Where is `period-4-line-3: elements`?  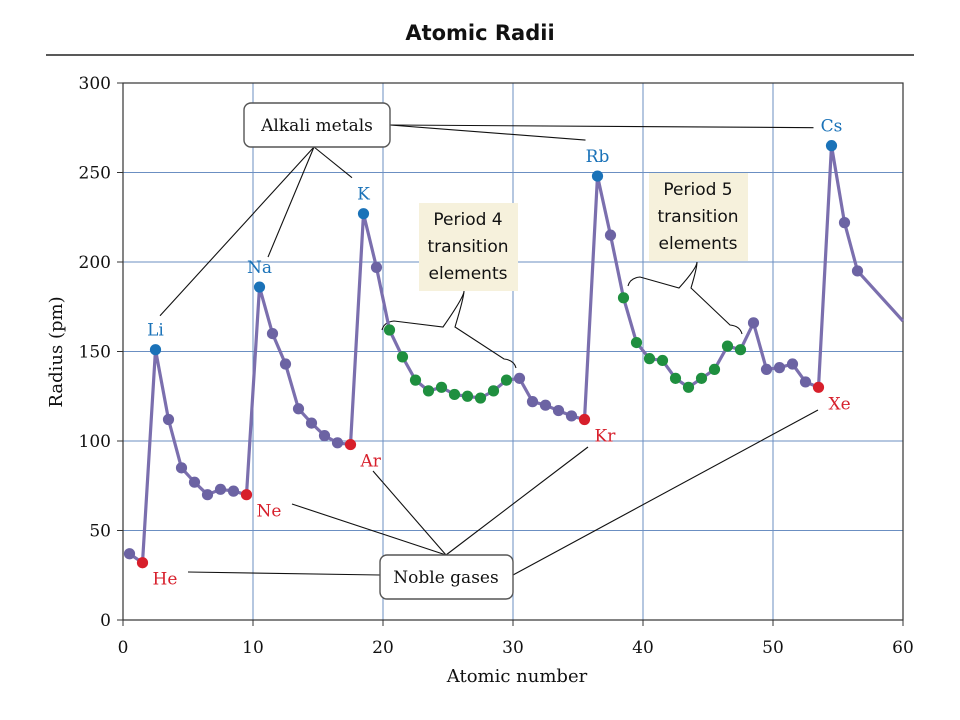
period-4-line-3: elements is located at coordinates (468, 274).